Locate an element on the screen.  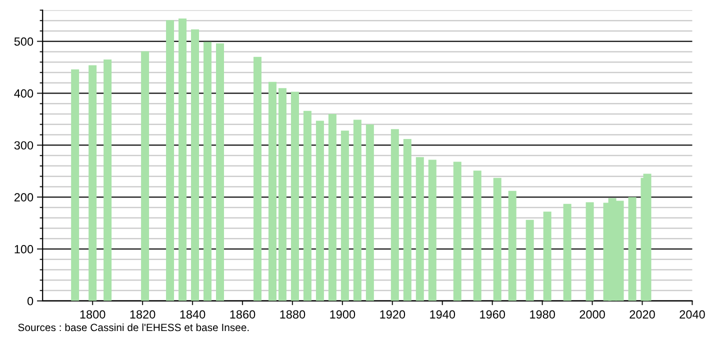
source-note: Sources : base Cassini de l'EHESS et base Insee. is located at coordinates (133, 327).